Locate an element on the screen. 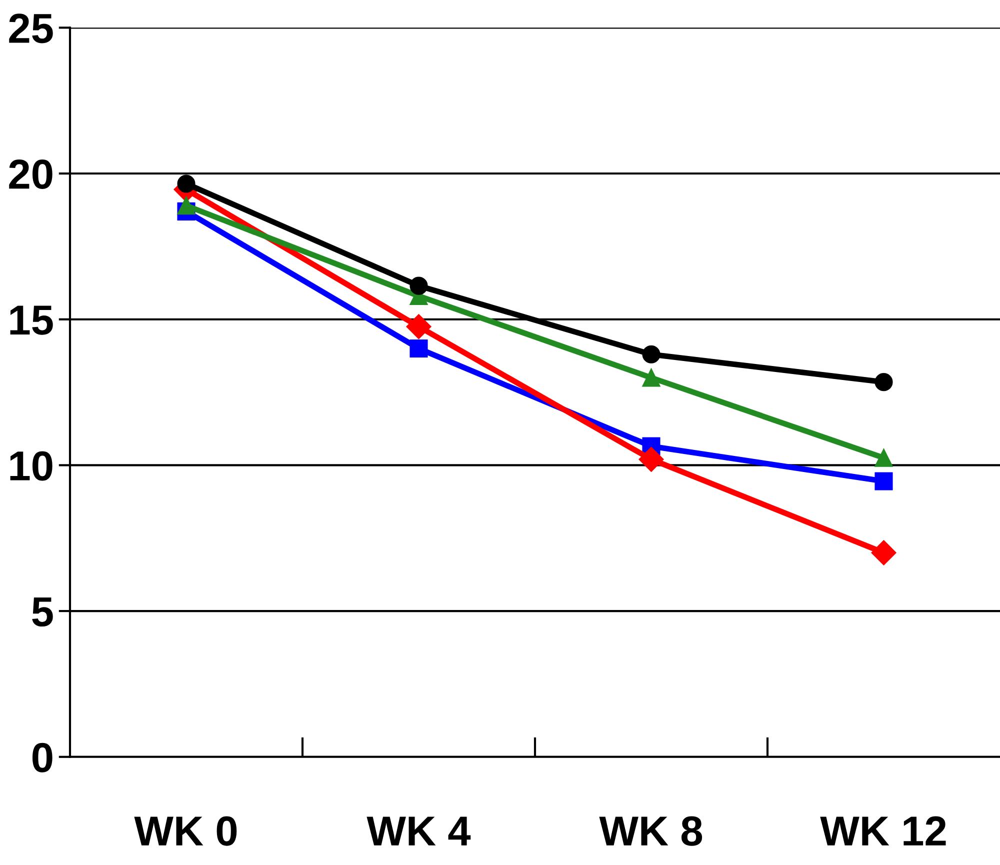 The image size is (1000, 865). y-tick-label: 0 is located at coordinates (42, 757).